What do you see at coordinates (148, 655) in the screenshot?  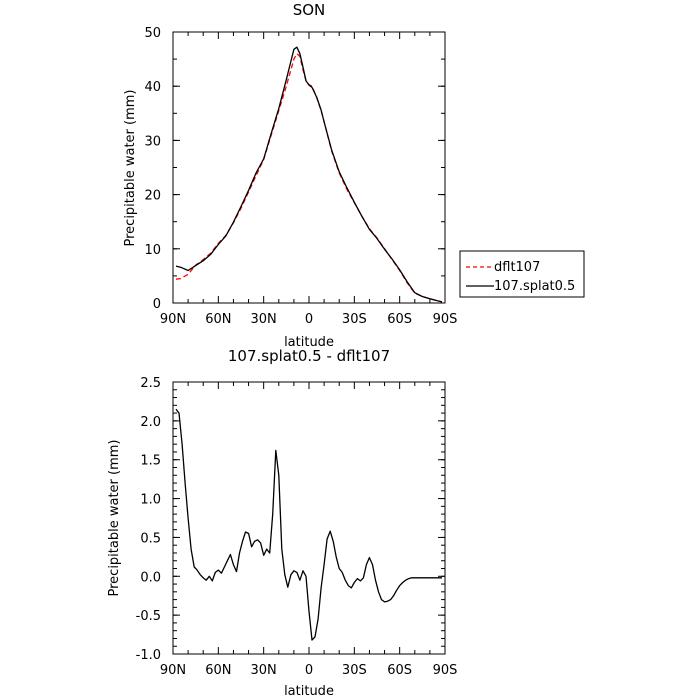 I see `y-tick-label: -1.0` at bounding box center [148, 655].